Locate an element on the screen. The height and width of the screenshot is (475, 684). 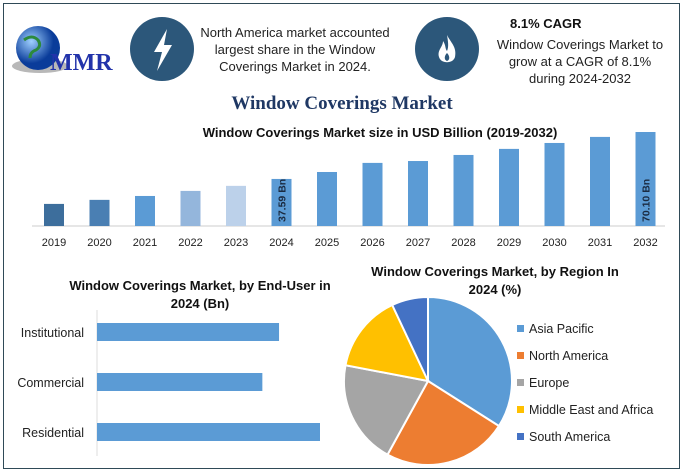
bar-2025 is located at coordinates (327, 198).